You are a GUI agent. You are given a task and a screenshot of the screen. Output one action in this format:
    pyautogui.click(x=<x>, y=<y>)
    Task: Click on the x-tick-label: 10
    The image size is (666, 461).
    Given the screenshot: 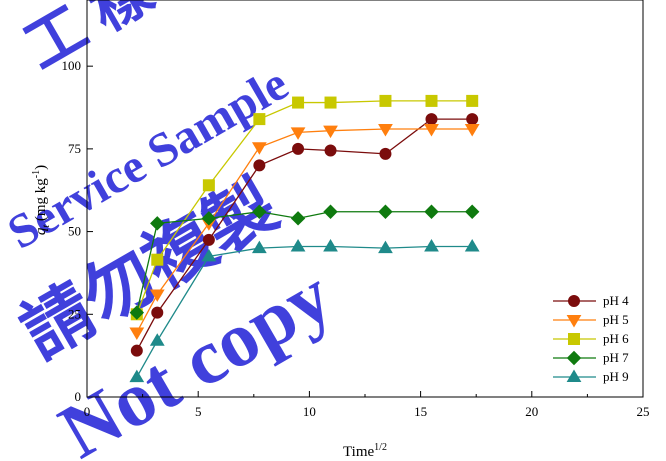 What is the action you would take?
    pyautogui.click(x=309, y=411)
    